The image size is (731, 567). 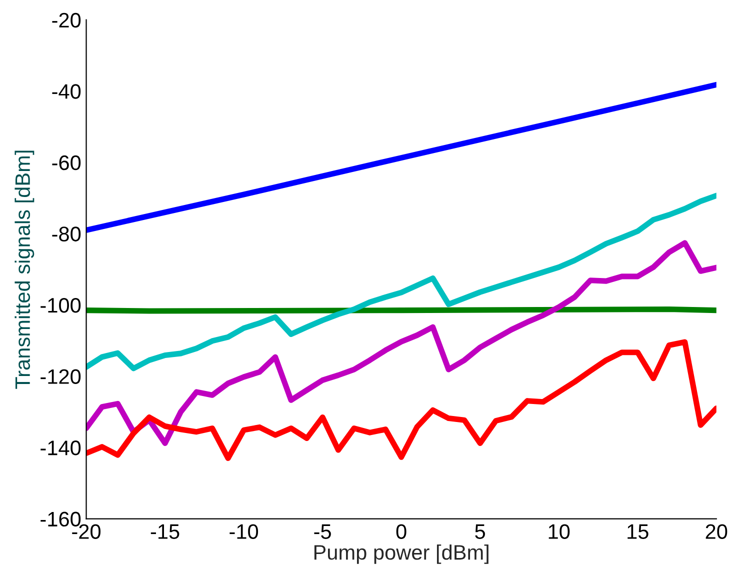 What do you see at coordinates (24, 269) in the screenshot?
I see `y-axis-title: Transmitted signals [dBm]` at bounding box center [24, 269].